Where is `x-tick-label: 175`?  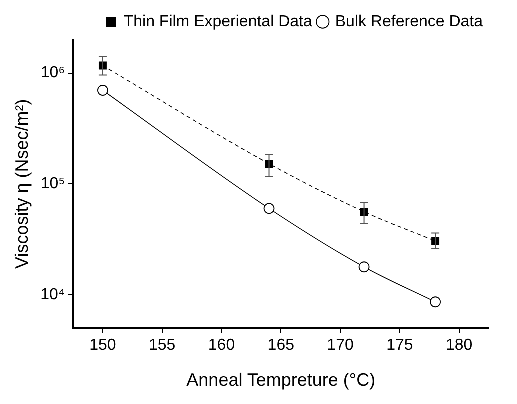
x-tick-label: 175 is located at coordinates (400, 345).